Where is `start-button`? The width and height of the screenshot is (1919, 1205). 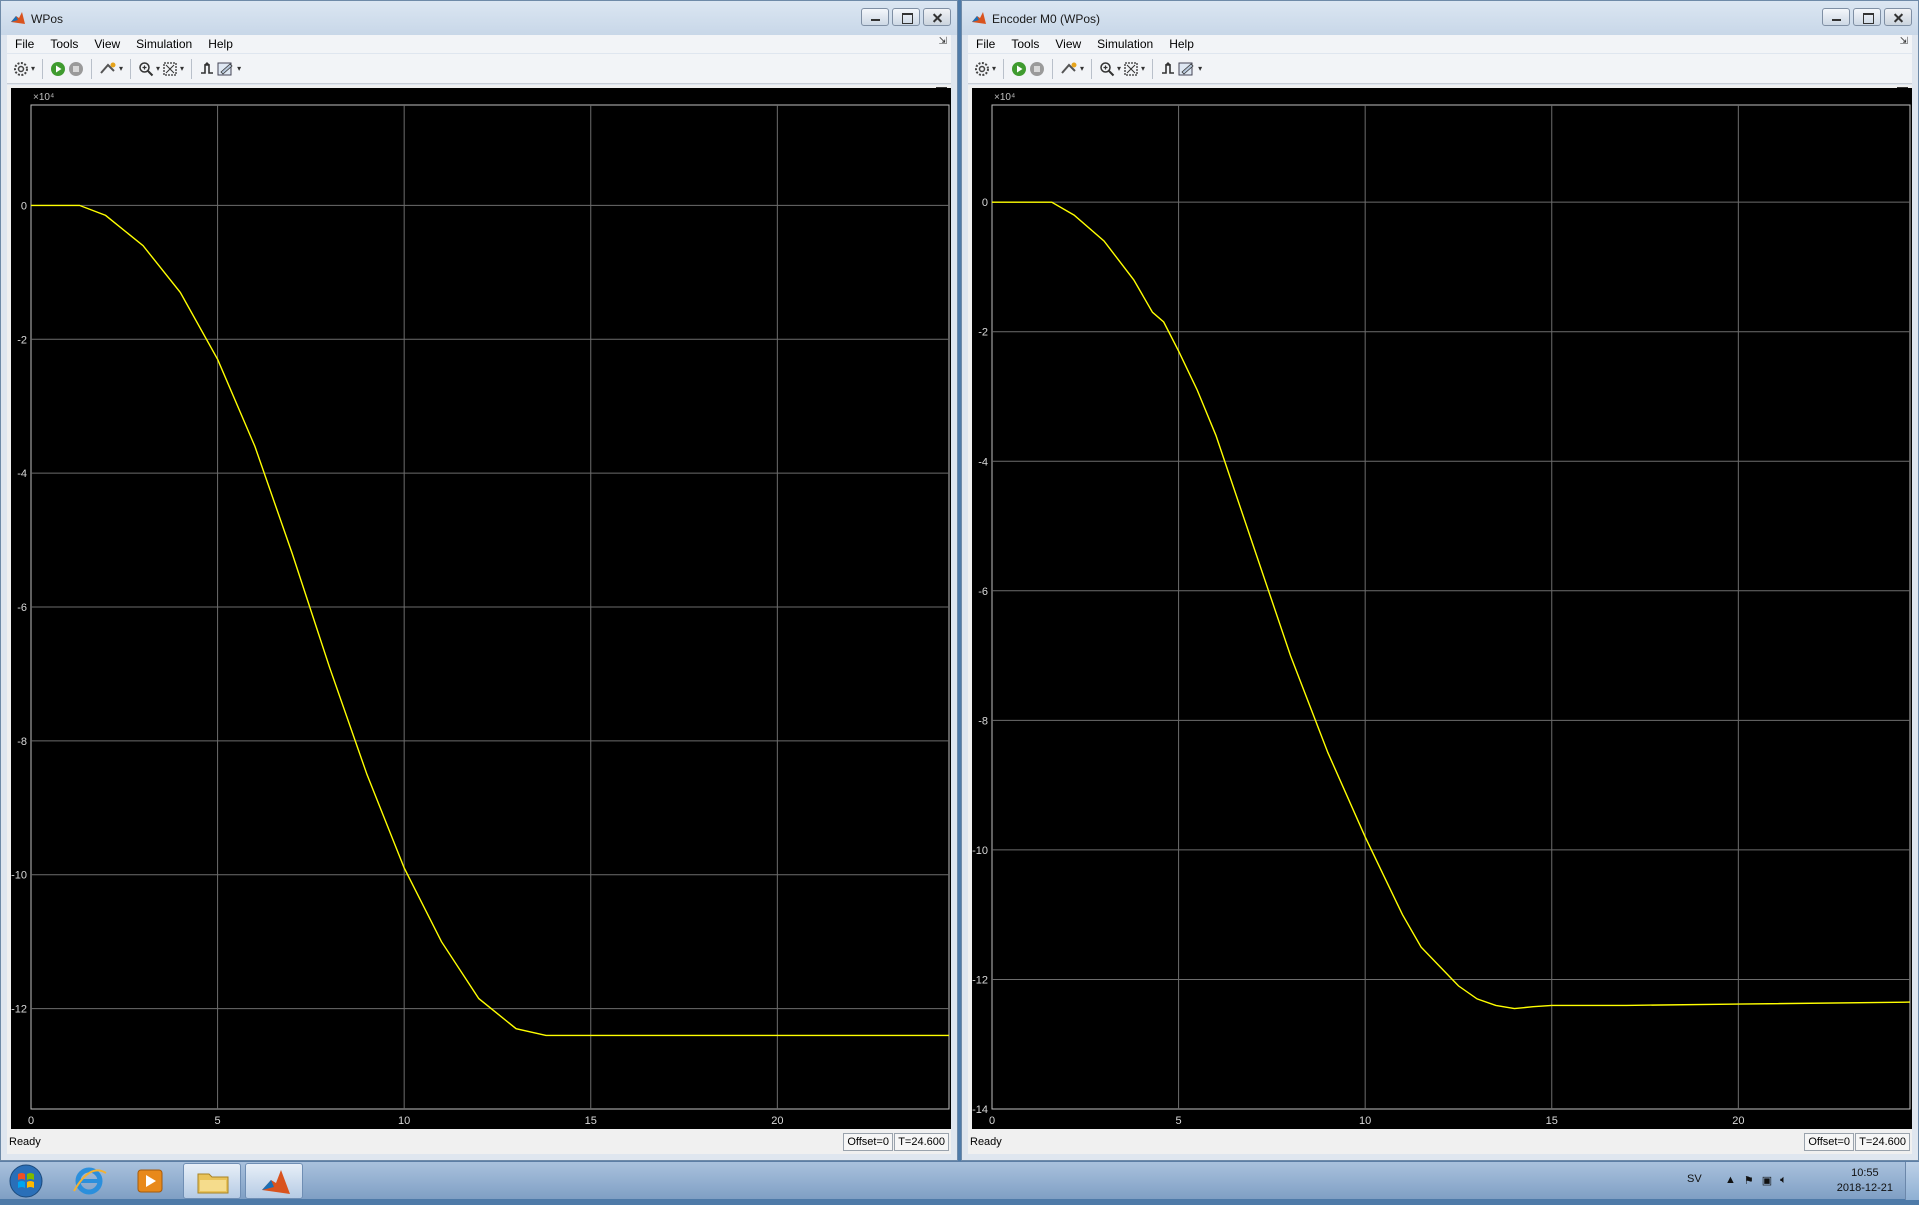
start-button is located at coordinates (26, 1181).